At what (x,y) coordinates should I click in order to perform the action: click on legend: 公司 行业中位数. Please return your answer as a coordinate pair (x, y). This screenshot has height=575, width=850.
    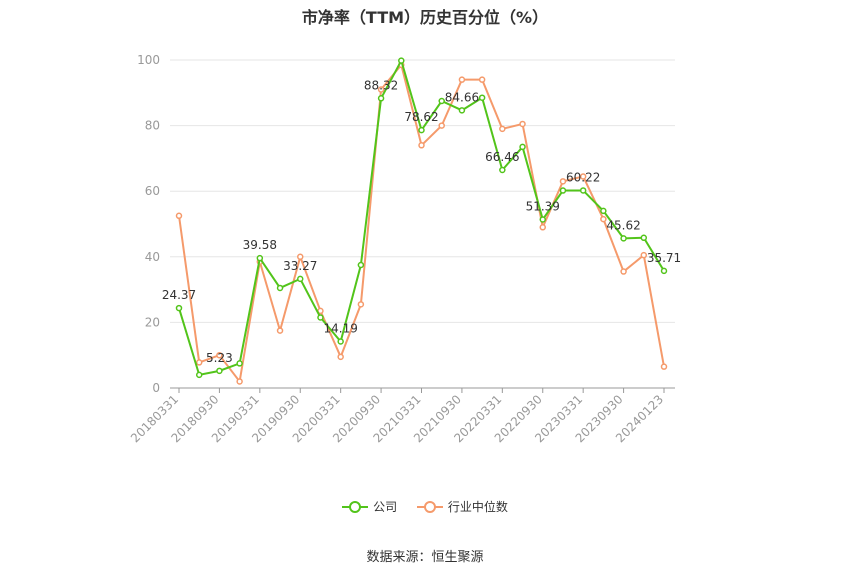
    Looking at the image, I should click on (425, 507).